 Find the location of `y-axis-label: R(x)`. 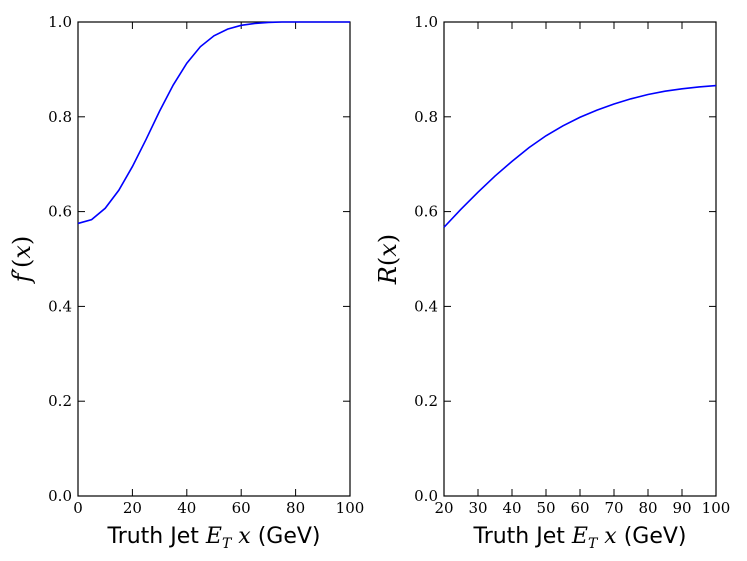

y-axis-label: R(x) is located at coordinates (388, 259).